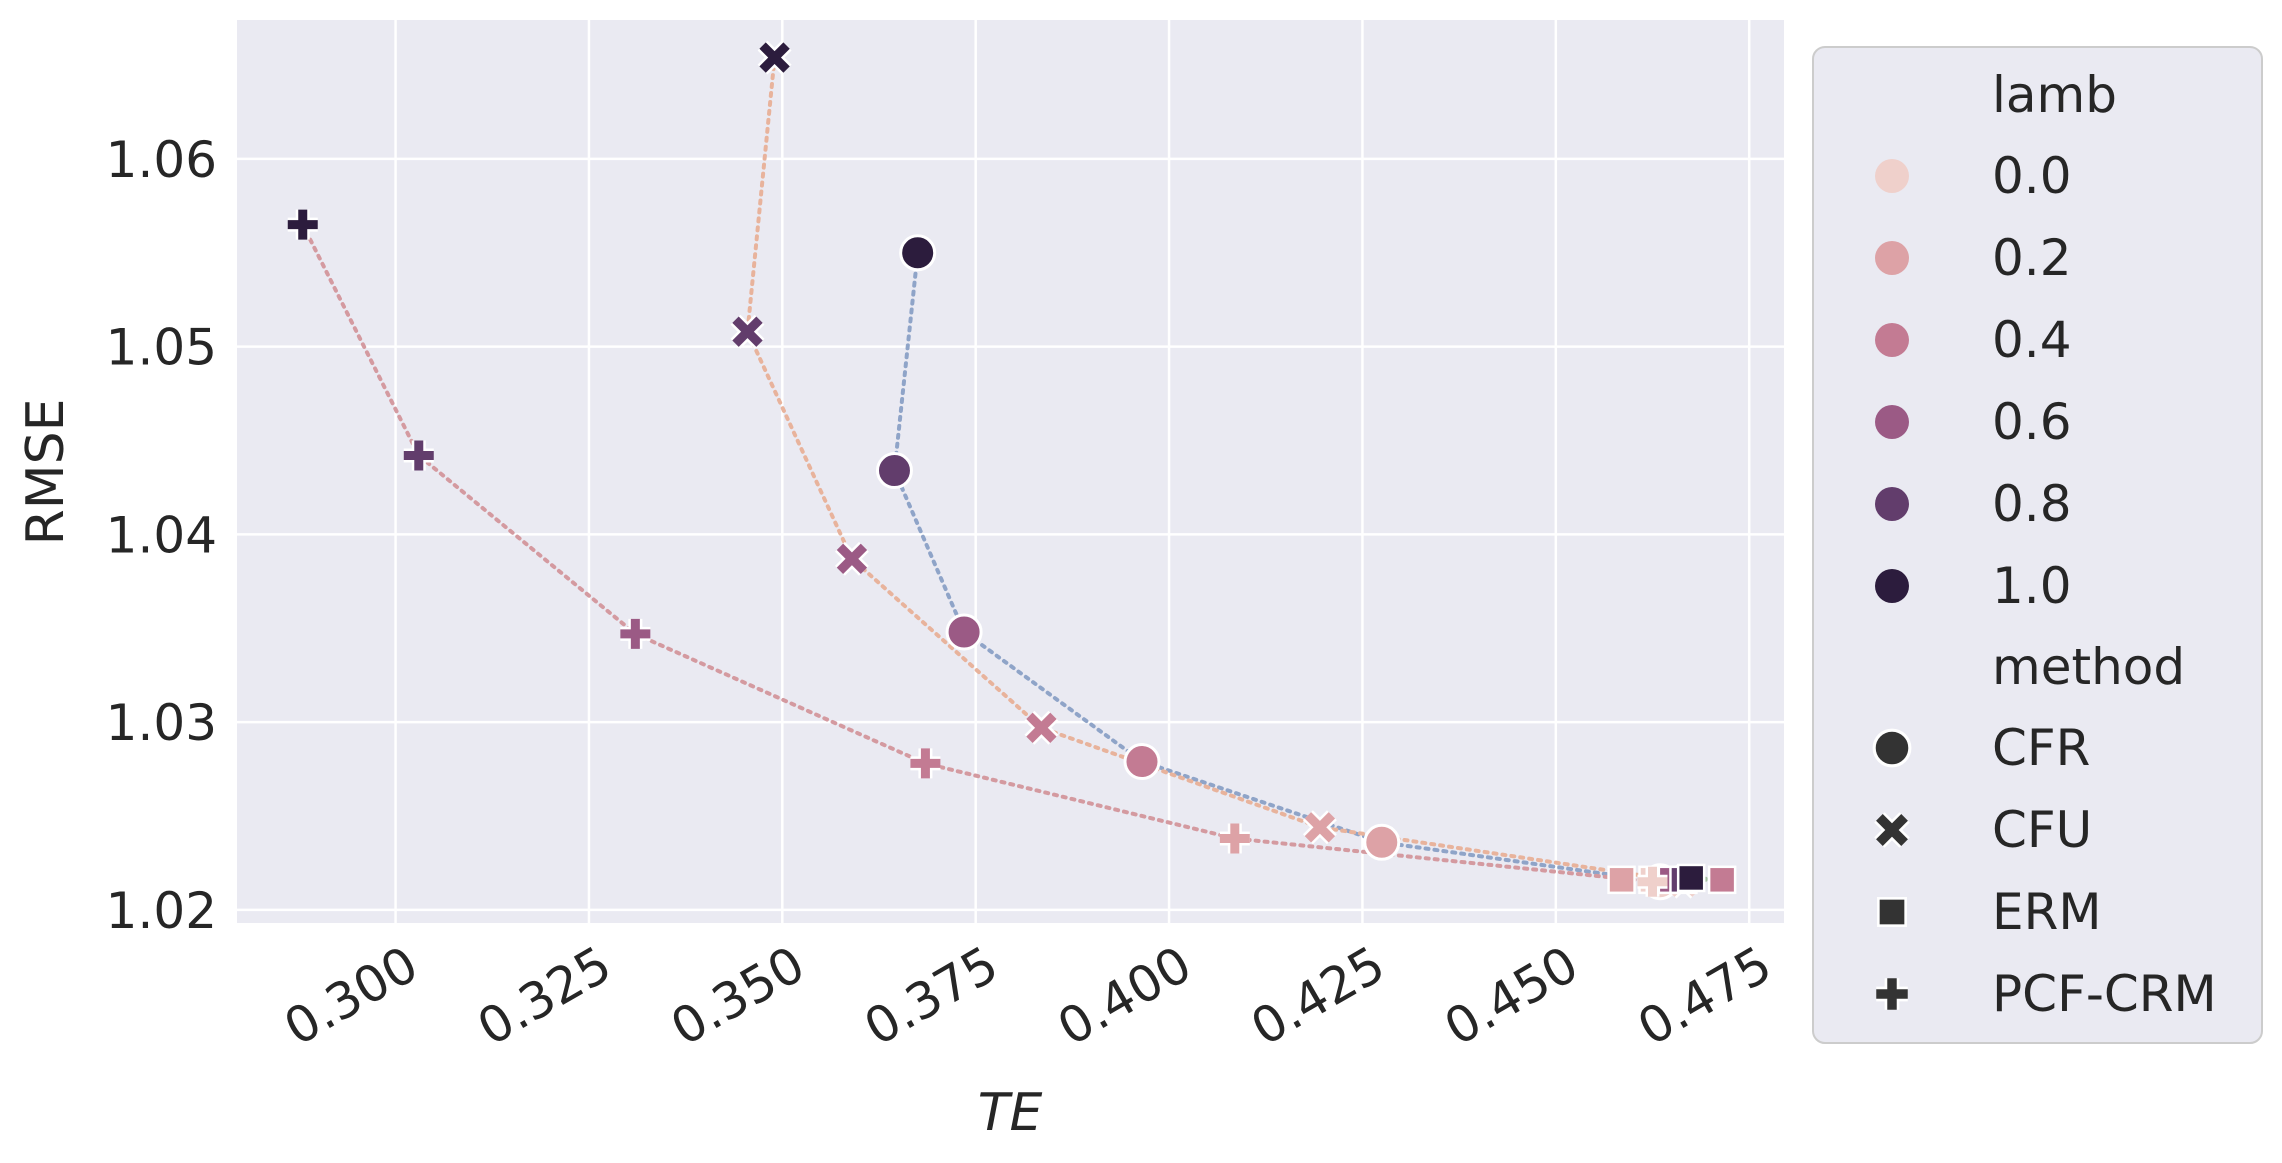 This screenshot has width=2282, height=1163. I want to click on legend-hue-label: 0.8, so click(2032, 504).